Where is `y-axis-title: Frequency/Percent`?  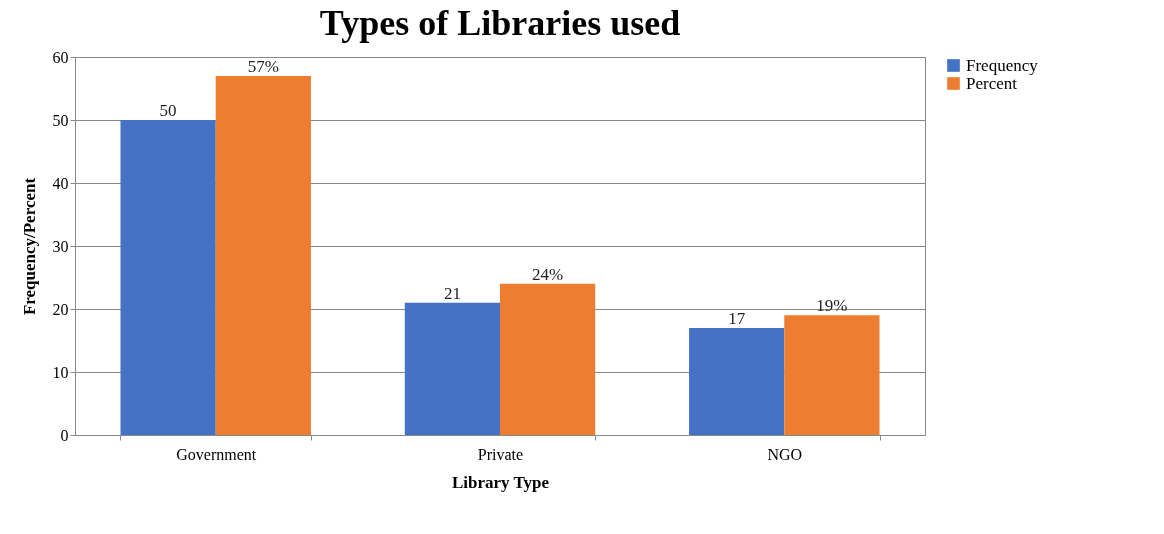
y-axis-title: Frequency/Percent is located at coordinates (29, 246).